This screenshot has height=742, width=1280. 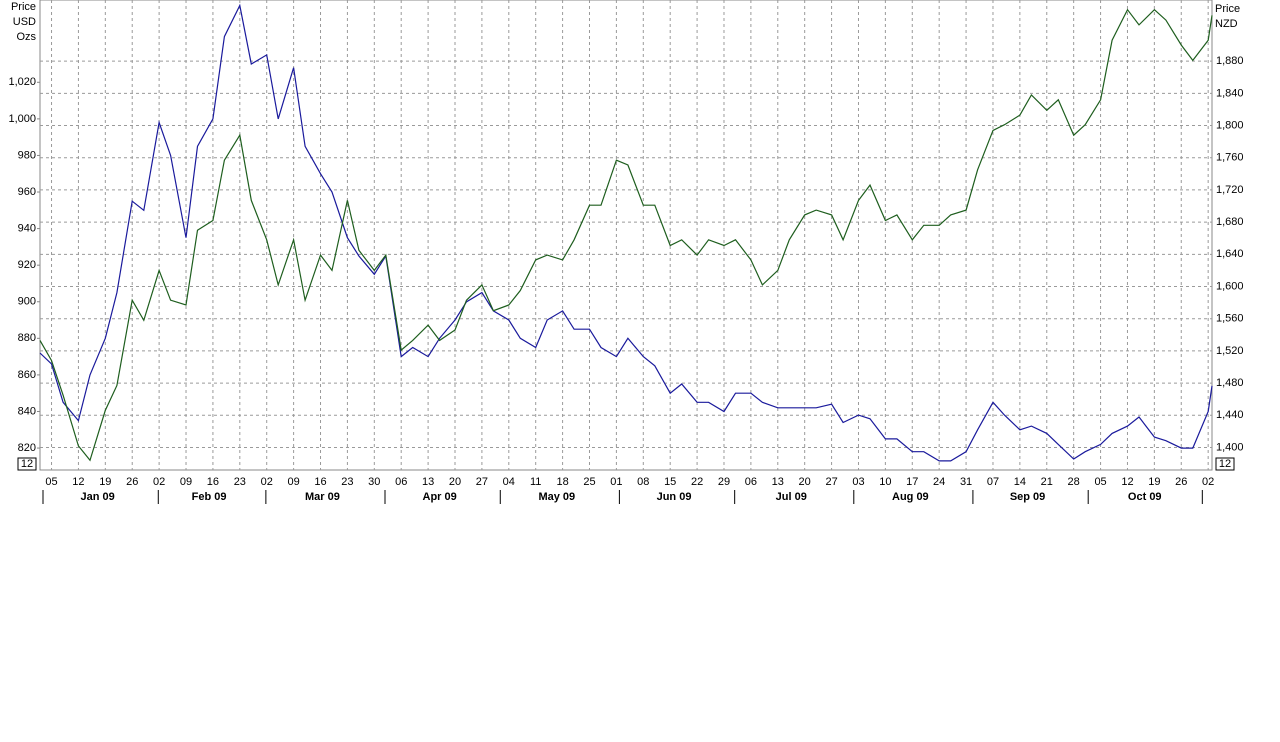 What do you see at coordinates (1230, 125) in the screenshot?
I see `y2-tick-label: 1,800` at bounding box center [1230, 125].